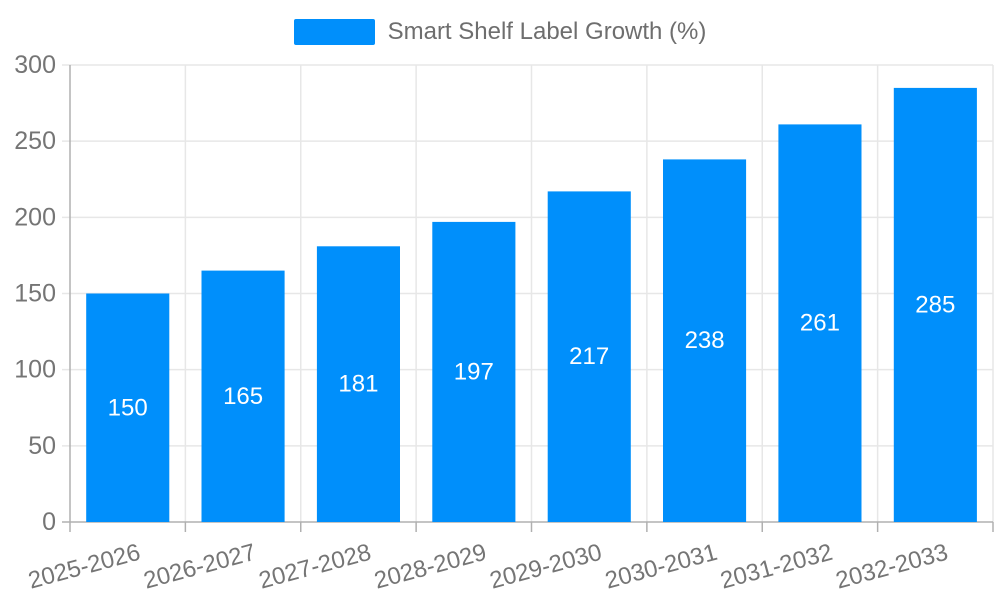 The image size is (1000, 600). Describe the element at coordinates (35, 370) in the screenshot. I see `y-axis-label-100: 100` at that location.